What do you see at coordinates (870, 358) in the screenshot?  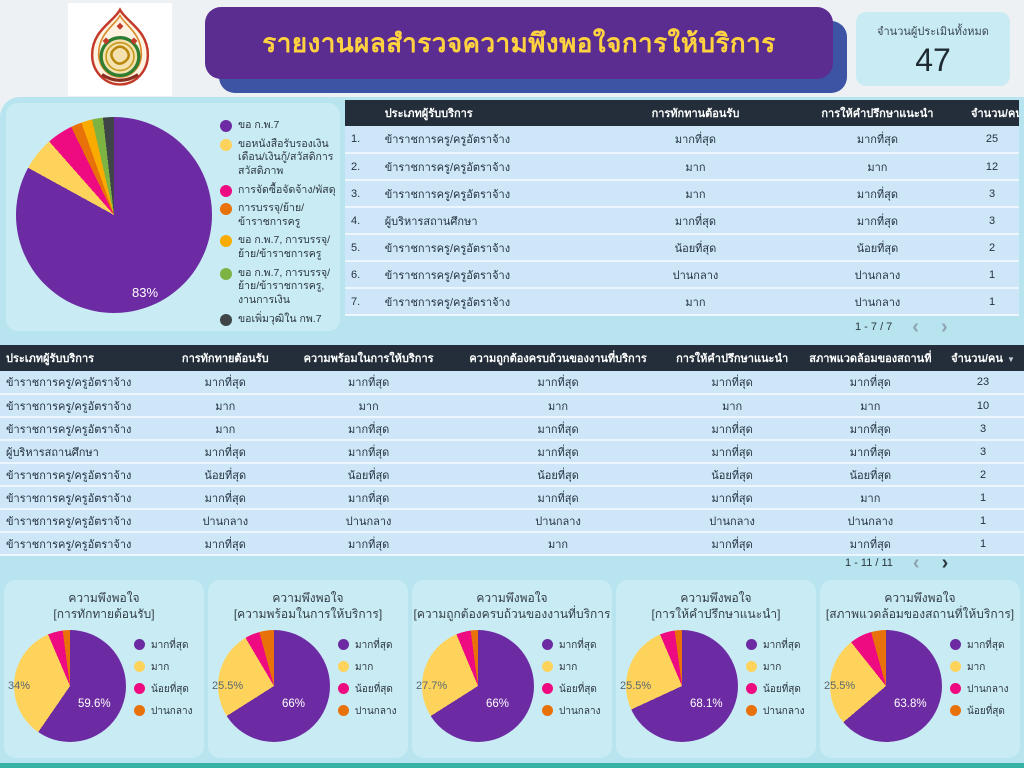 I see `column-header: สภาพแวดล้อมของสถานที่` at bounding box center [870, 358].